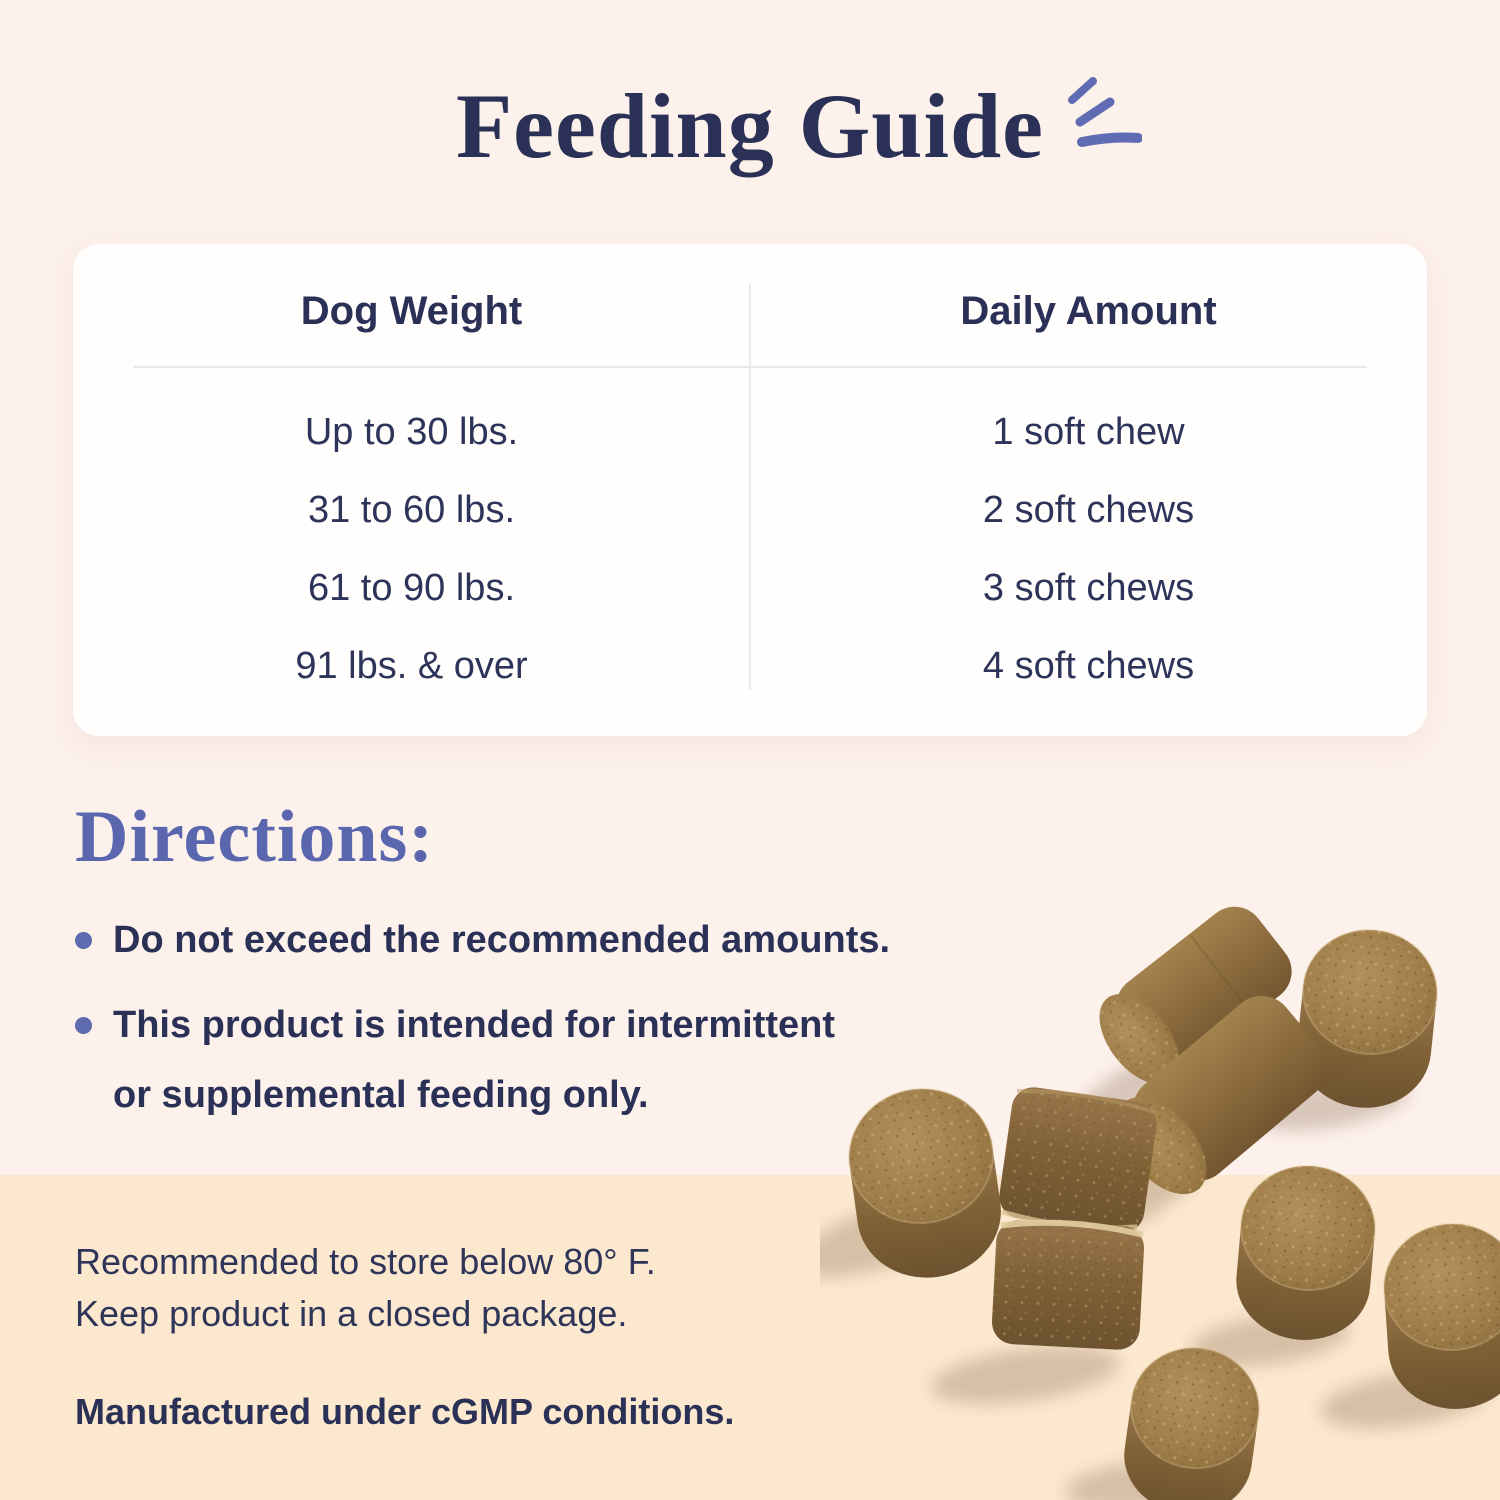  Describe the element at coordinates (411, 432) in the screenshot. I see `dog-weight-value: Up to 30 lbs.` at that location.